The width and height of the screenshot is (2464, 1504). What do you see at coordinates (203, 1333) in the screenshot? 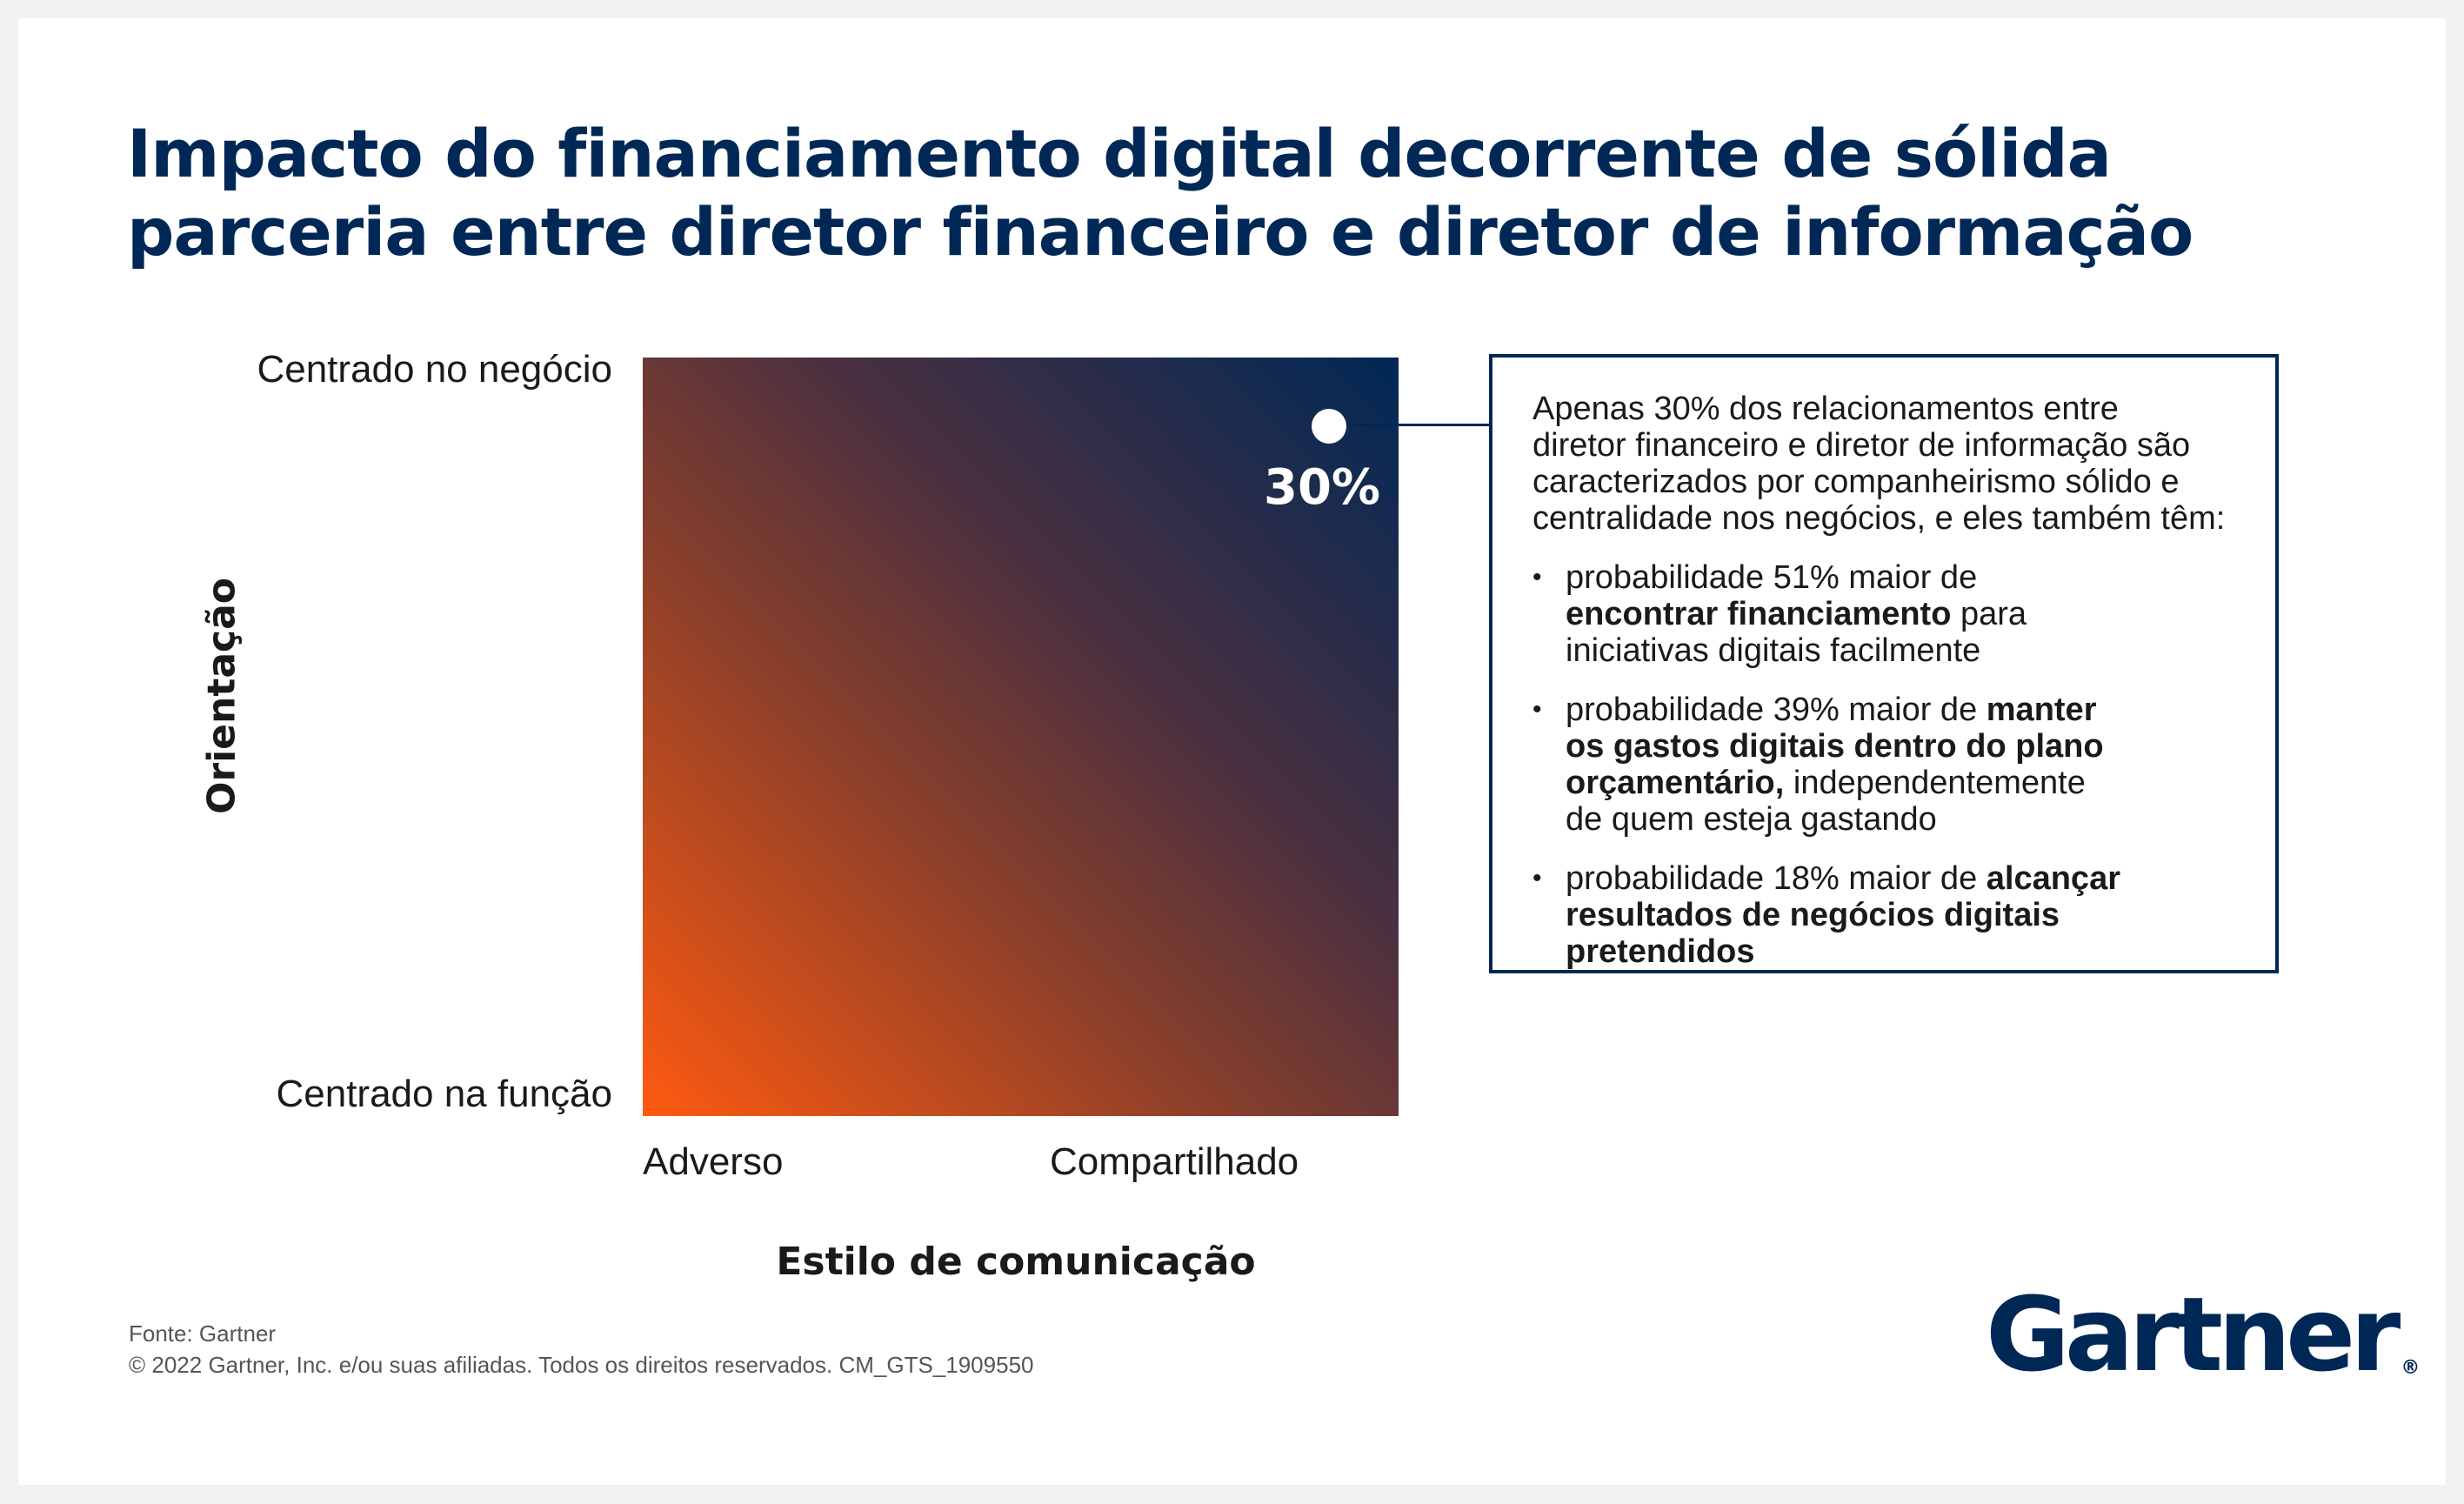
I see `source-text: Fonte: Gartner` at bounding box center [203, 1333].